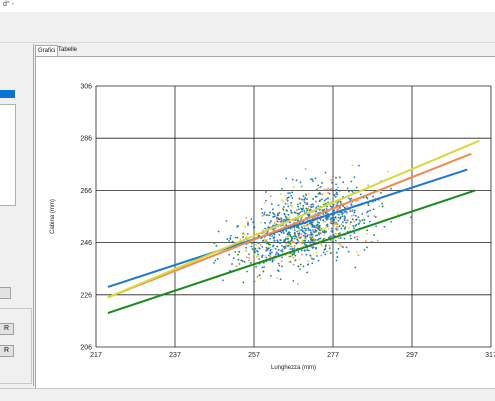  Describe the element at coordinates (47, 50) in the screenshot. I see `tab-grafici: Grafici` at that location.